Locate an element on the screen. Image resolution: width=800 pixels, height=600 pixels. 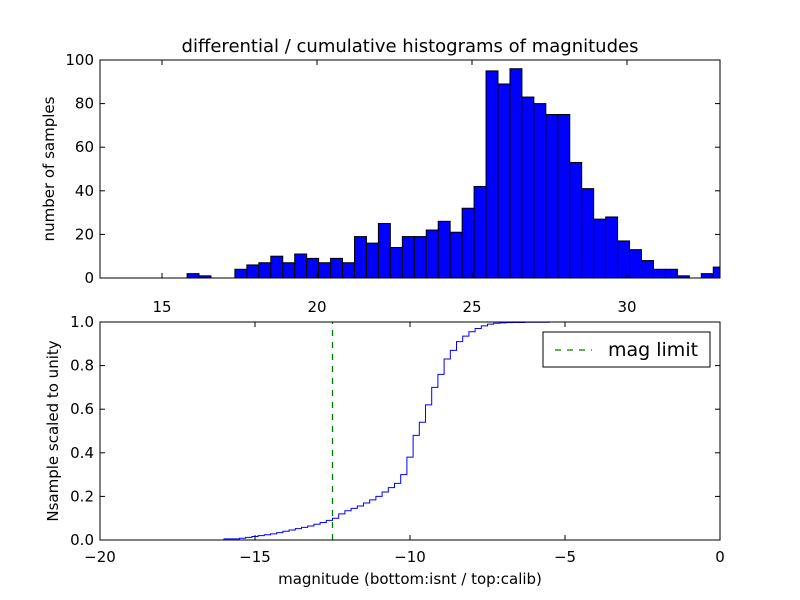
x-tick-label: 0 is located at coordinates (720, 557).